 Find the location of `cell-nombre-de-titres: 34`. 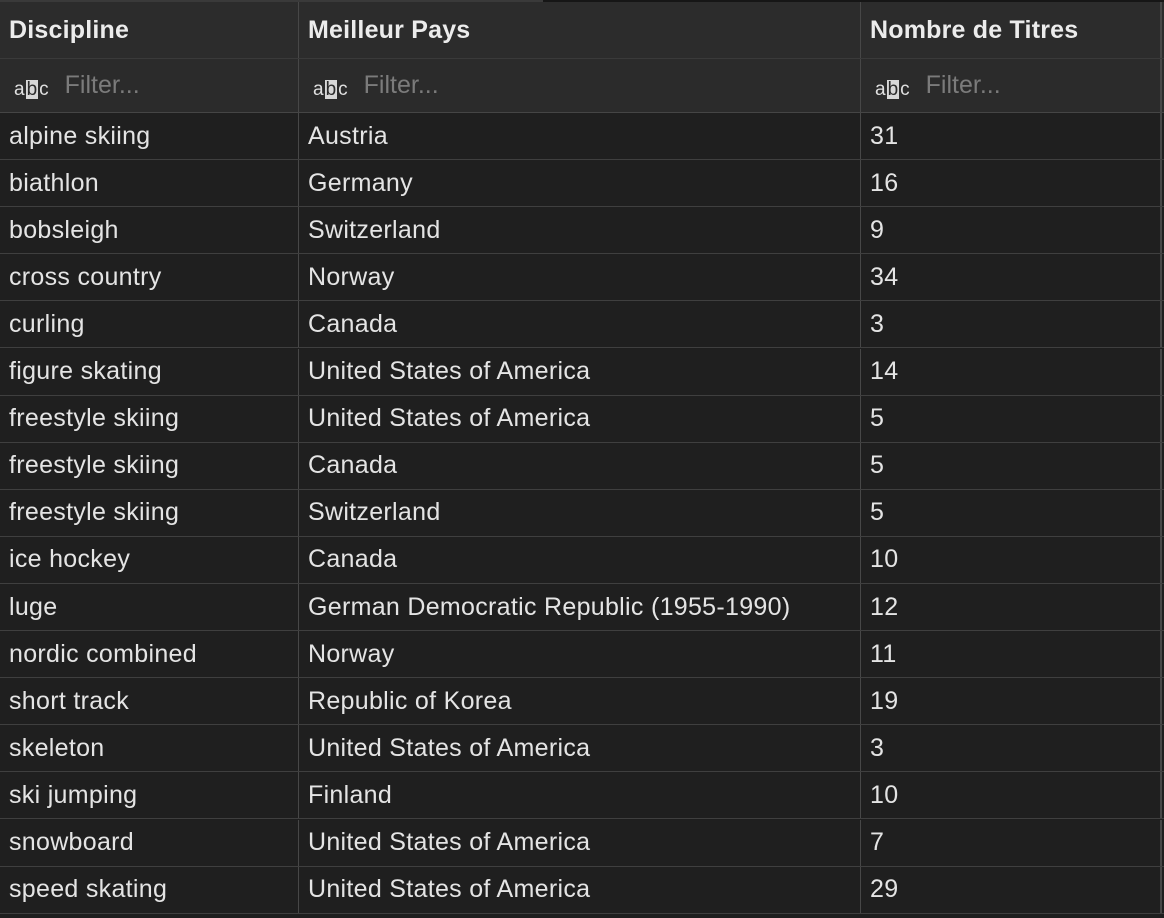

cell-nombre-de-titres: 34 is located at coordinates (1011, 277).